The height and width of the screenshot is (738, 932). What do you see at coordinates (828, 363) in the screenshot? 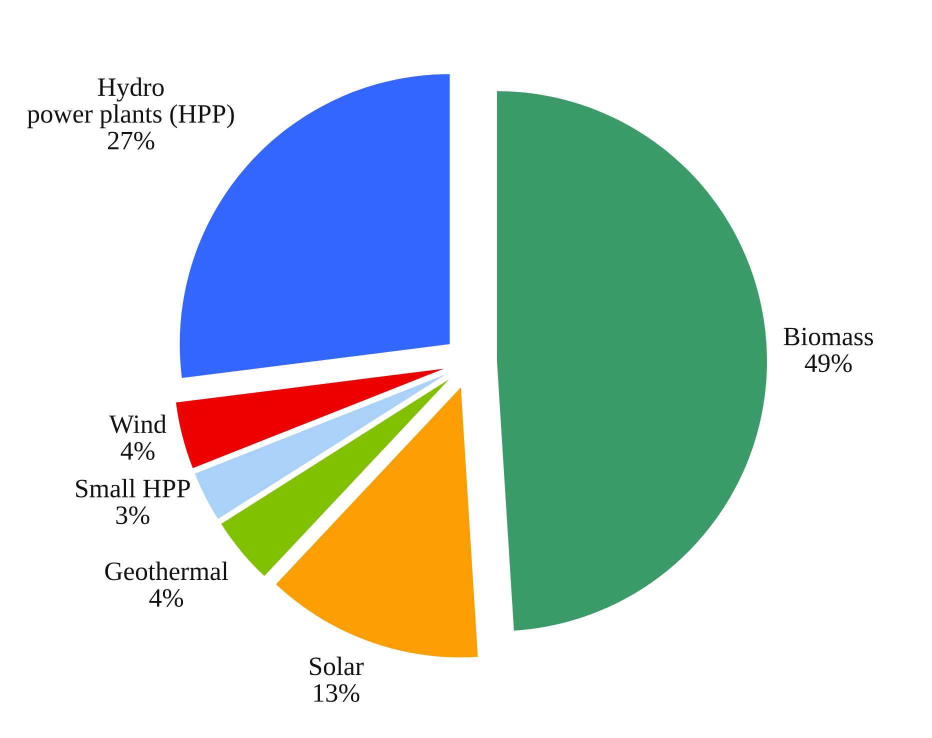
I see `data-label: 49%` at bounding box center [828, 363].